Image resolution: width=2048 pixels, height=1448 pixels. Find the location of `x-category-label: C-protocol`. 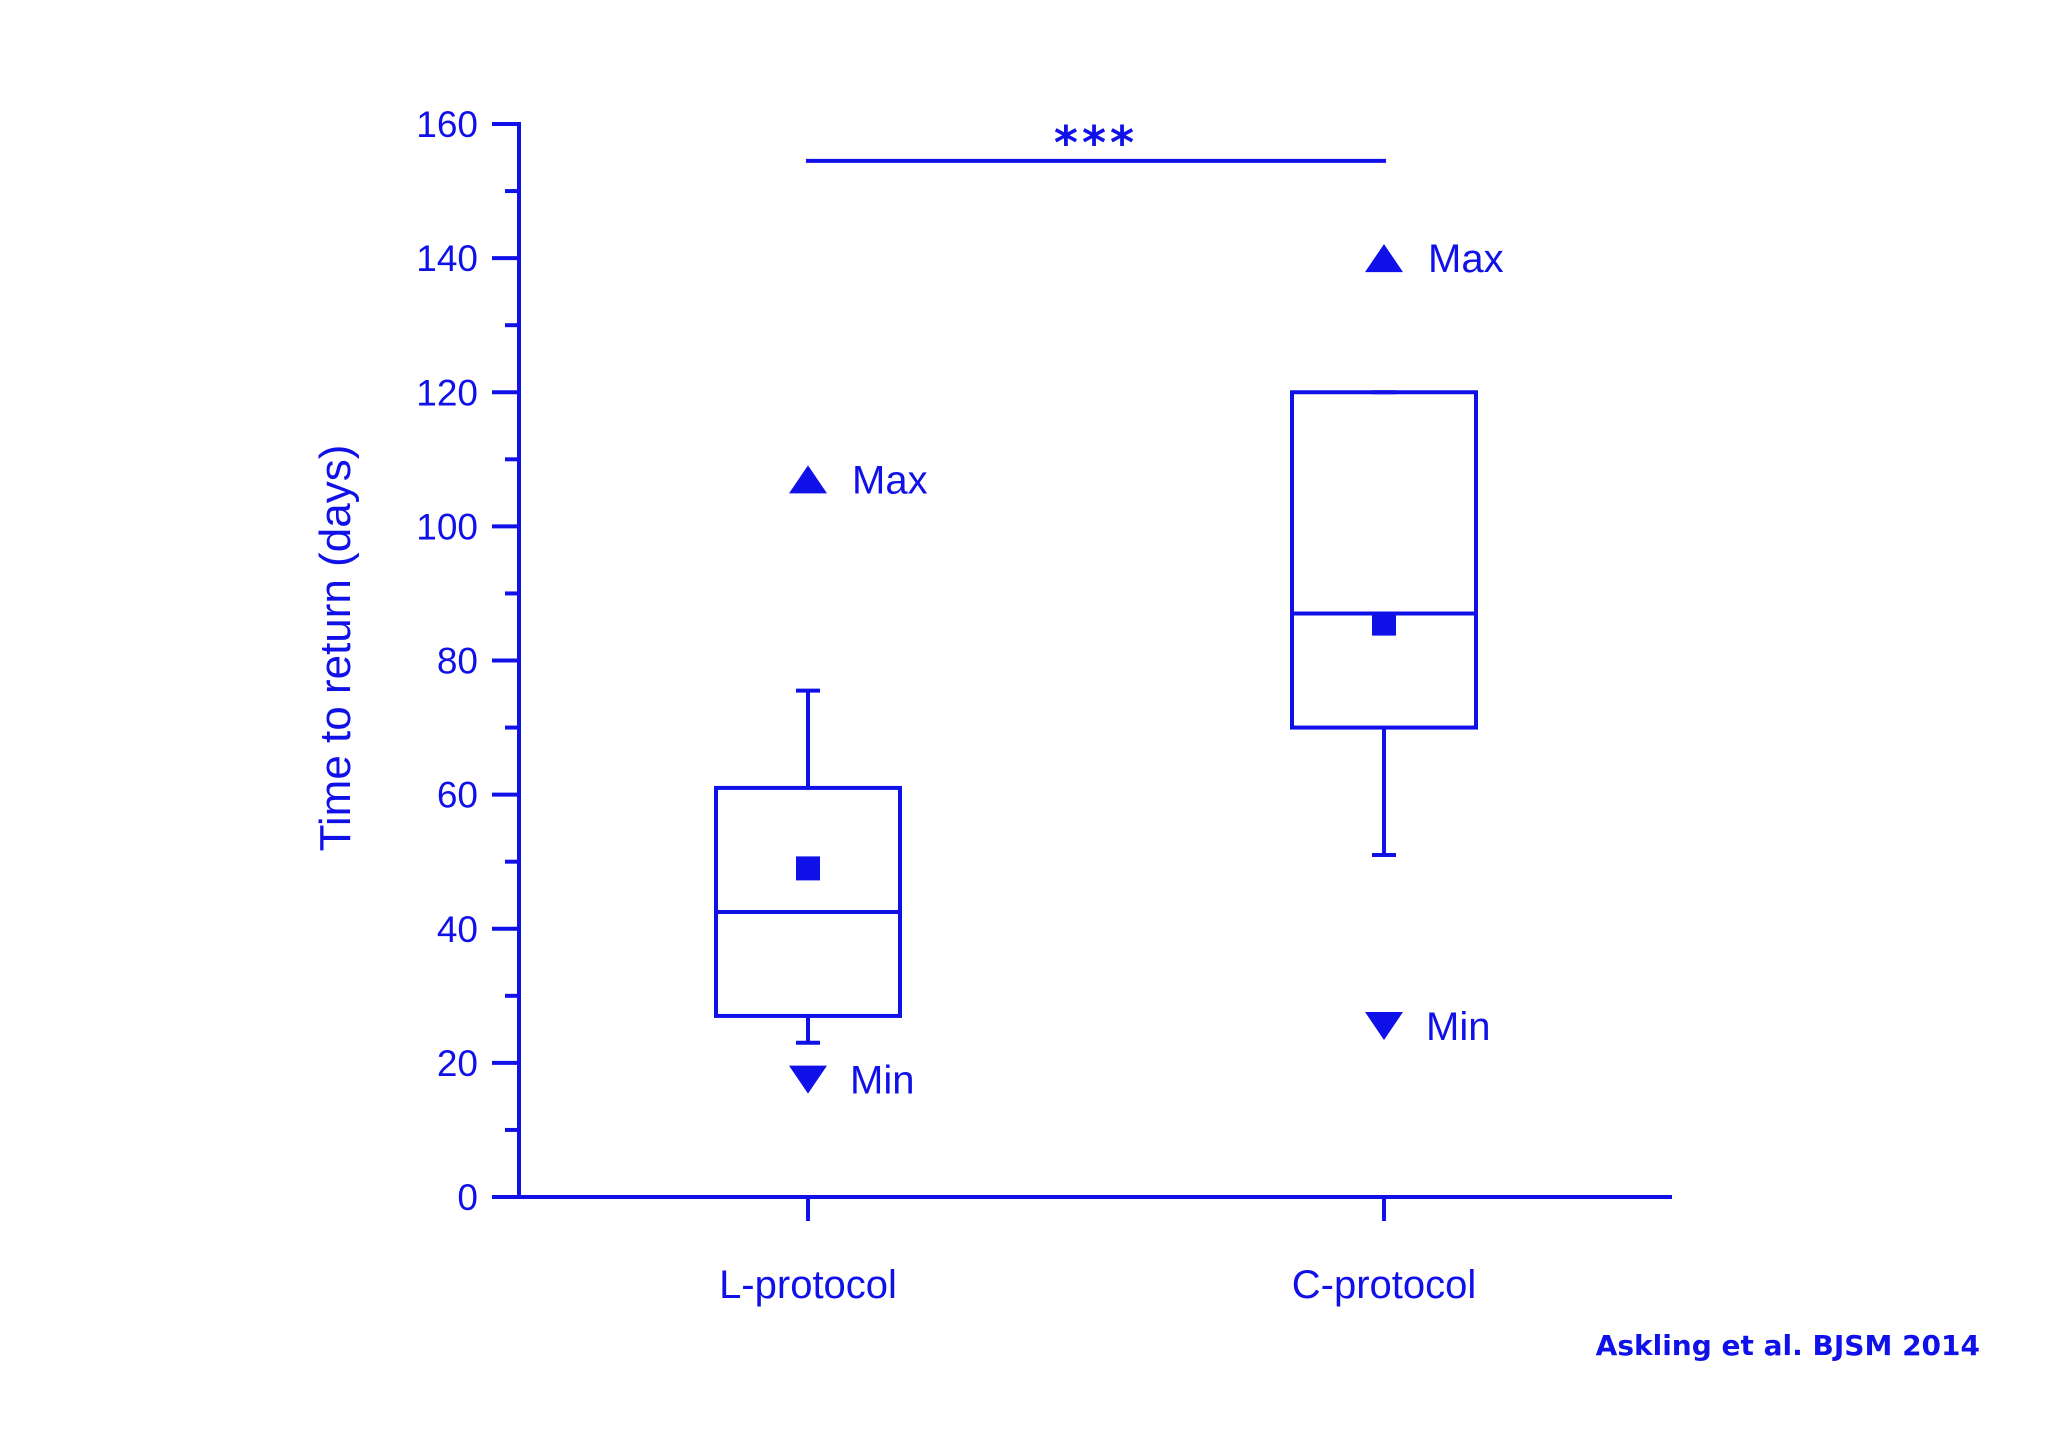

x-category-label: C-protocol is located at coordinates (1384, 1285).